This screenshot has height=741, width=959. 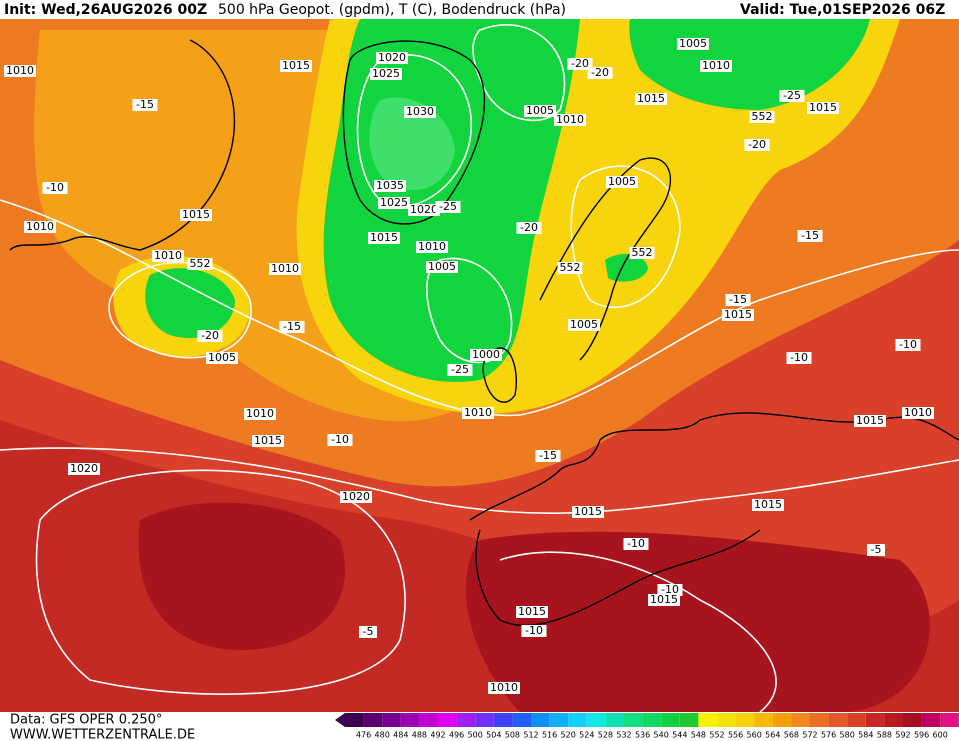 I want to click on scale-arrow-left, so click(x=340, y=720).